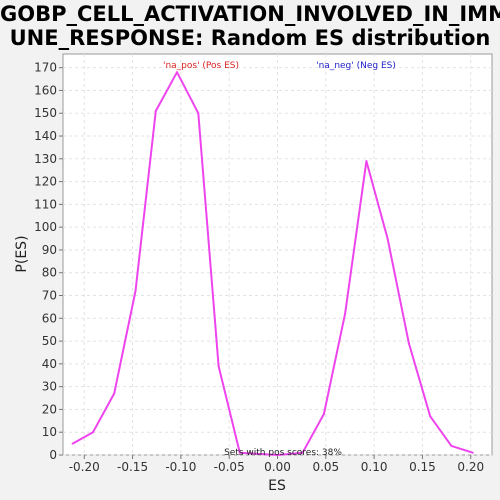 This screenshot has height=500, width=500. What do you see at coordinates (201, 66) in the screenshot?
I see `legend-entry-pos: 'na_pos' (Pos ES)` at bounding box center [201, 66].